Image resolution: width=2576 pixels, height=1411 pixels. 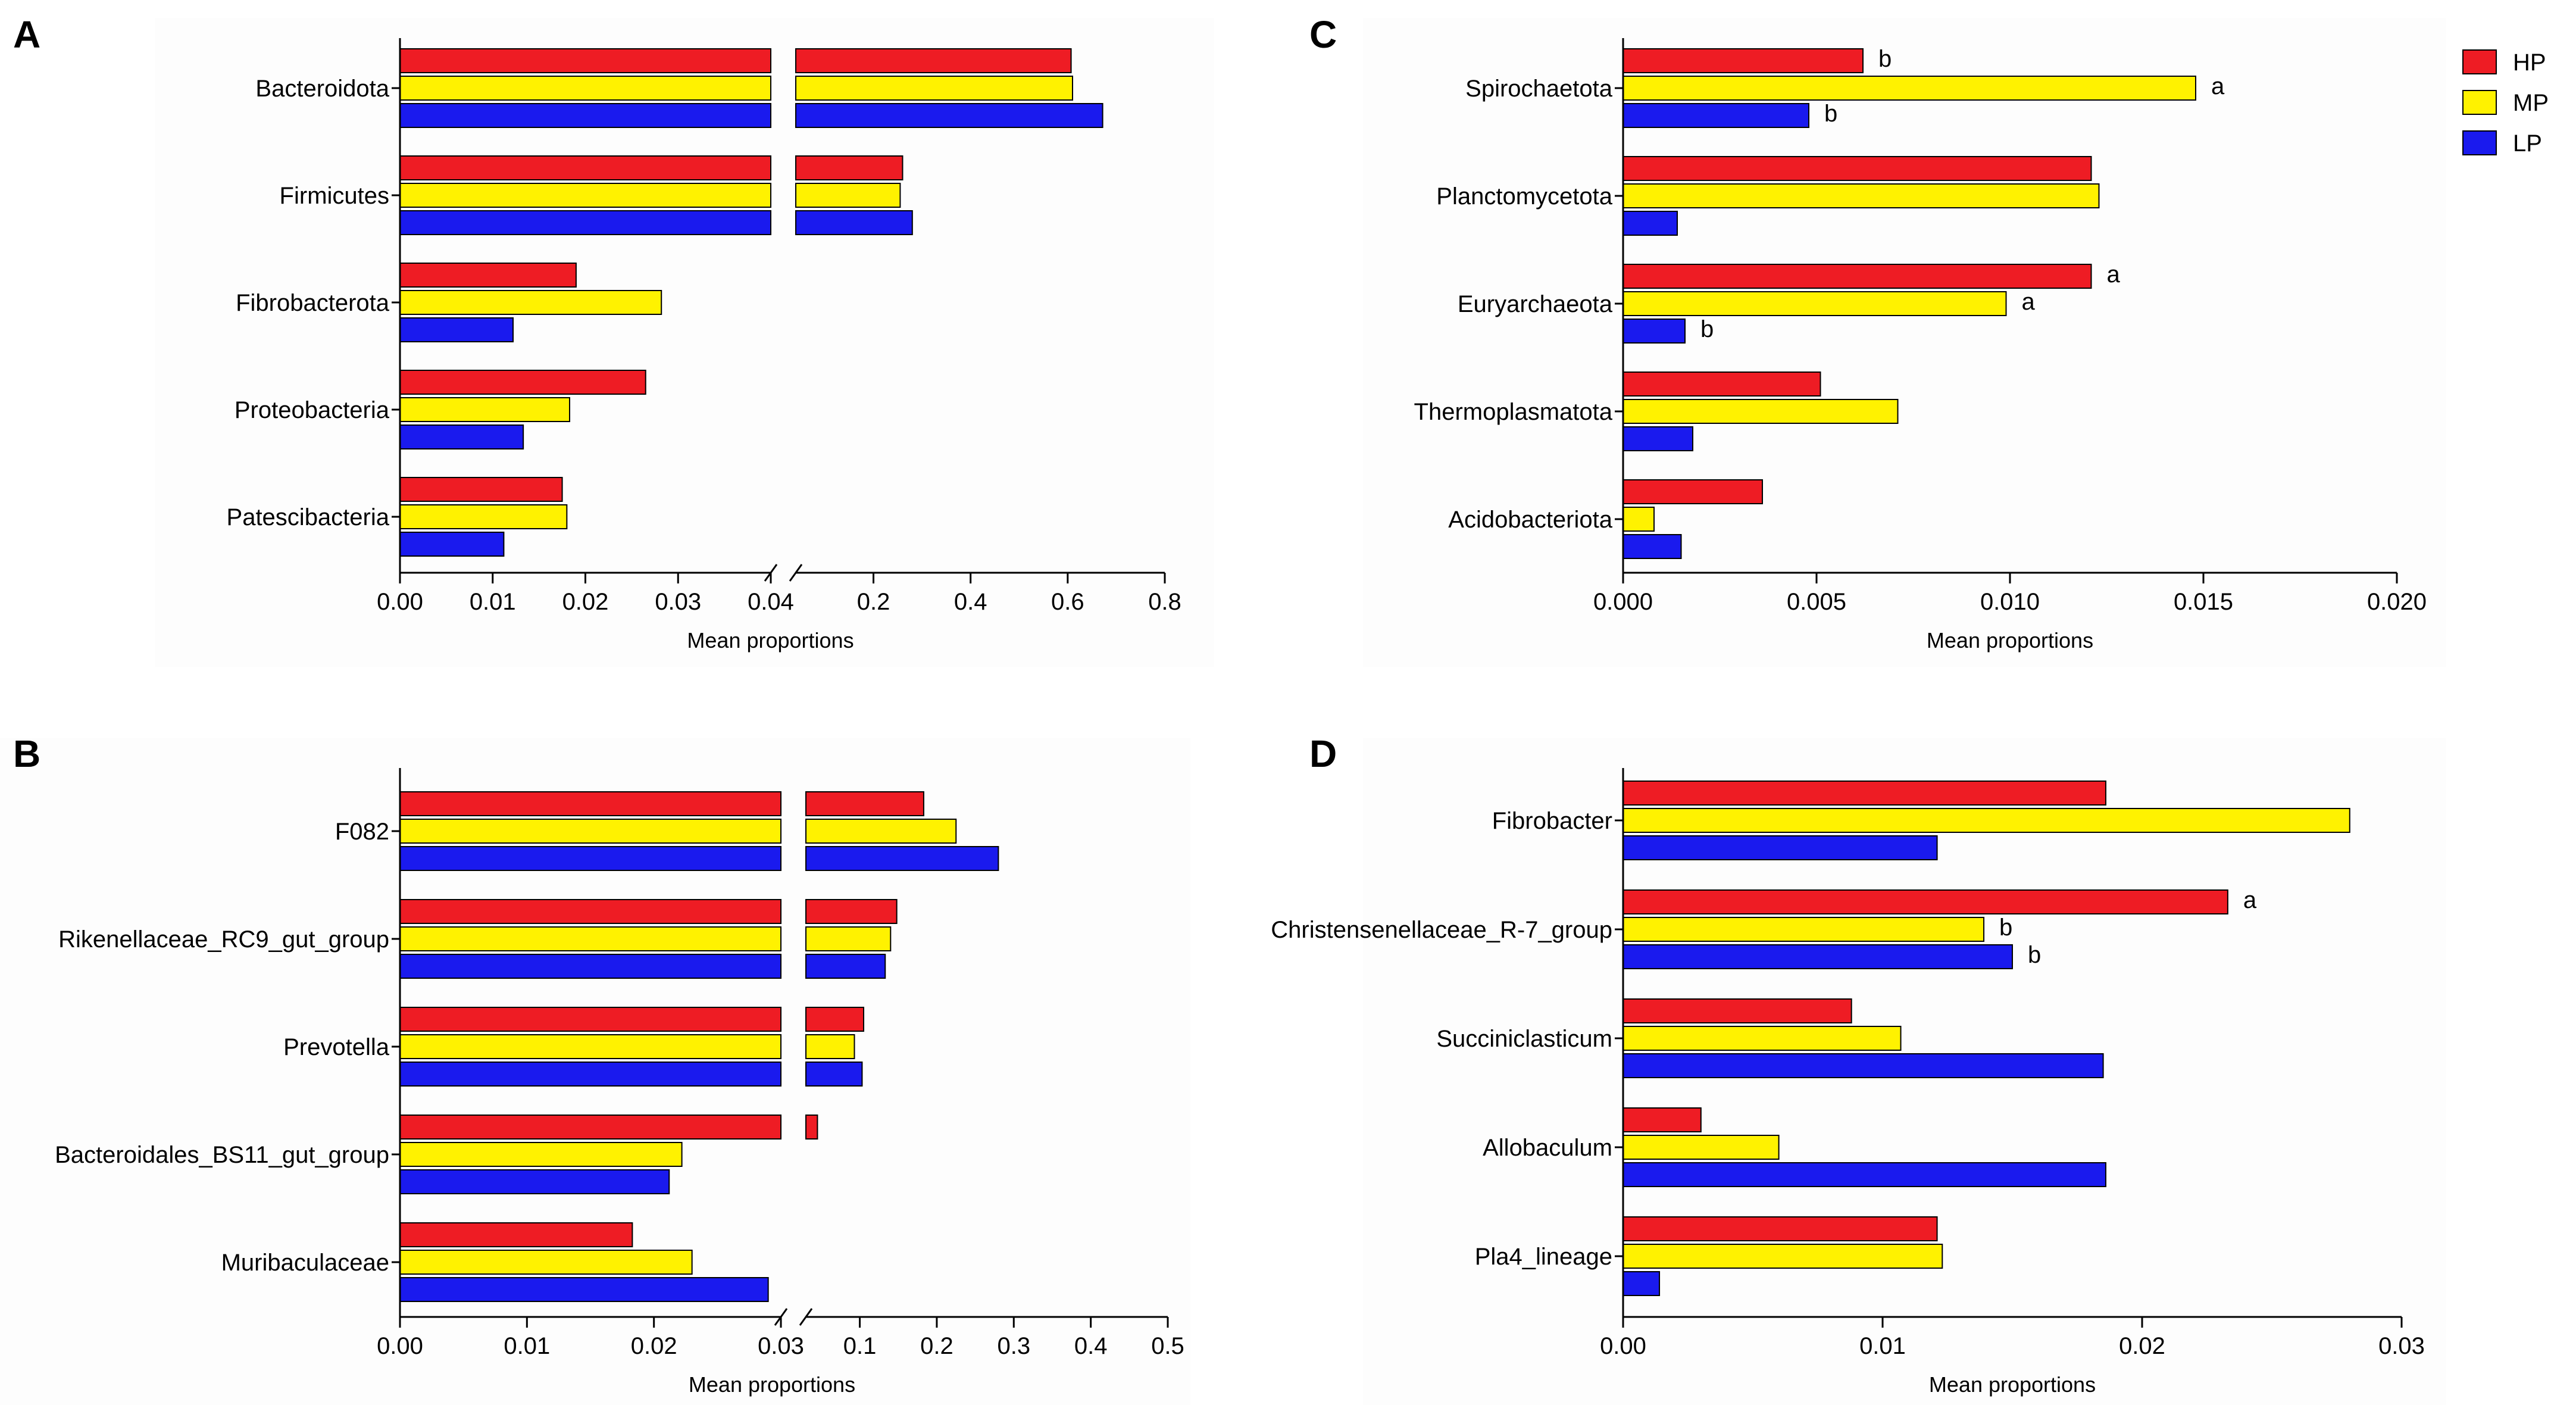 I want to click on legend-label-mp: MP, so click(x=2531, y=103).